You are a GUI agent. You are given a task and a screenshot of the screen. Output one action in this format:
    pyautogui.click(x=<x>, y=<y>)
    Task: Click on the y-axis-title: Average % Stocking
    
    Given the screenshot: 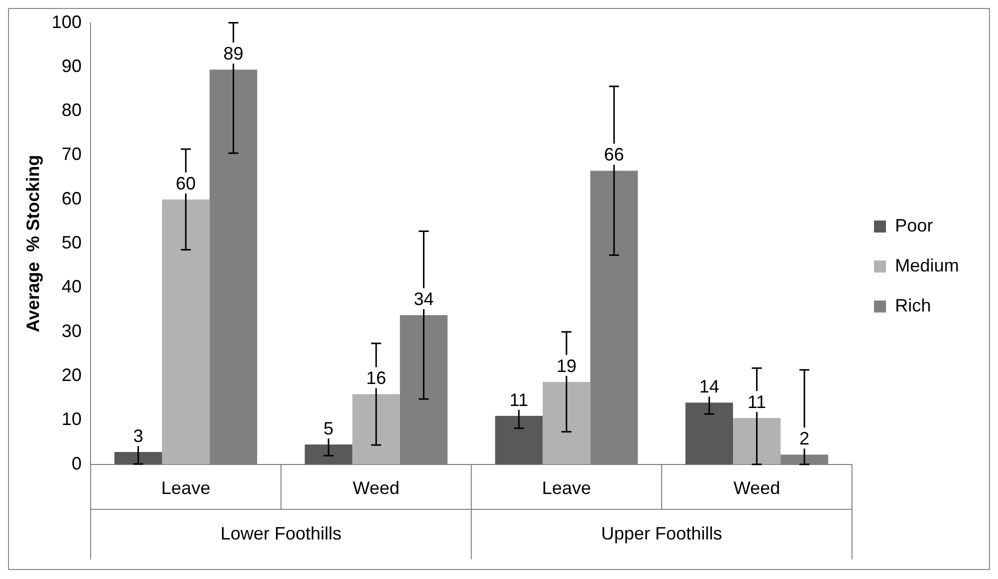 What is the action you would take?
    pyautogui.click(x=32, y=243)
    